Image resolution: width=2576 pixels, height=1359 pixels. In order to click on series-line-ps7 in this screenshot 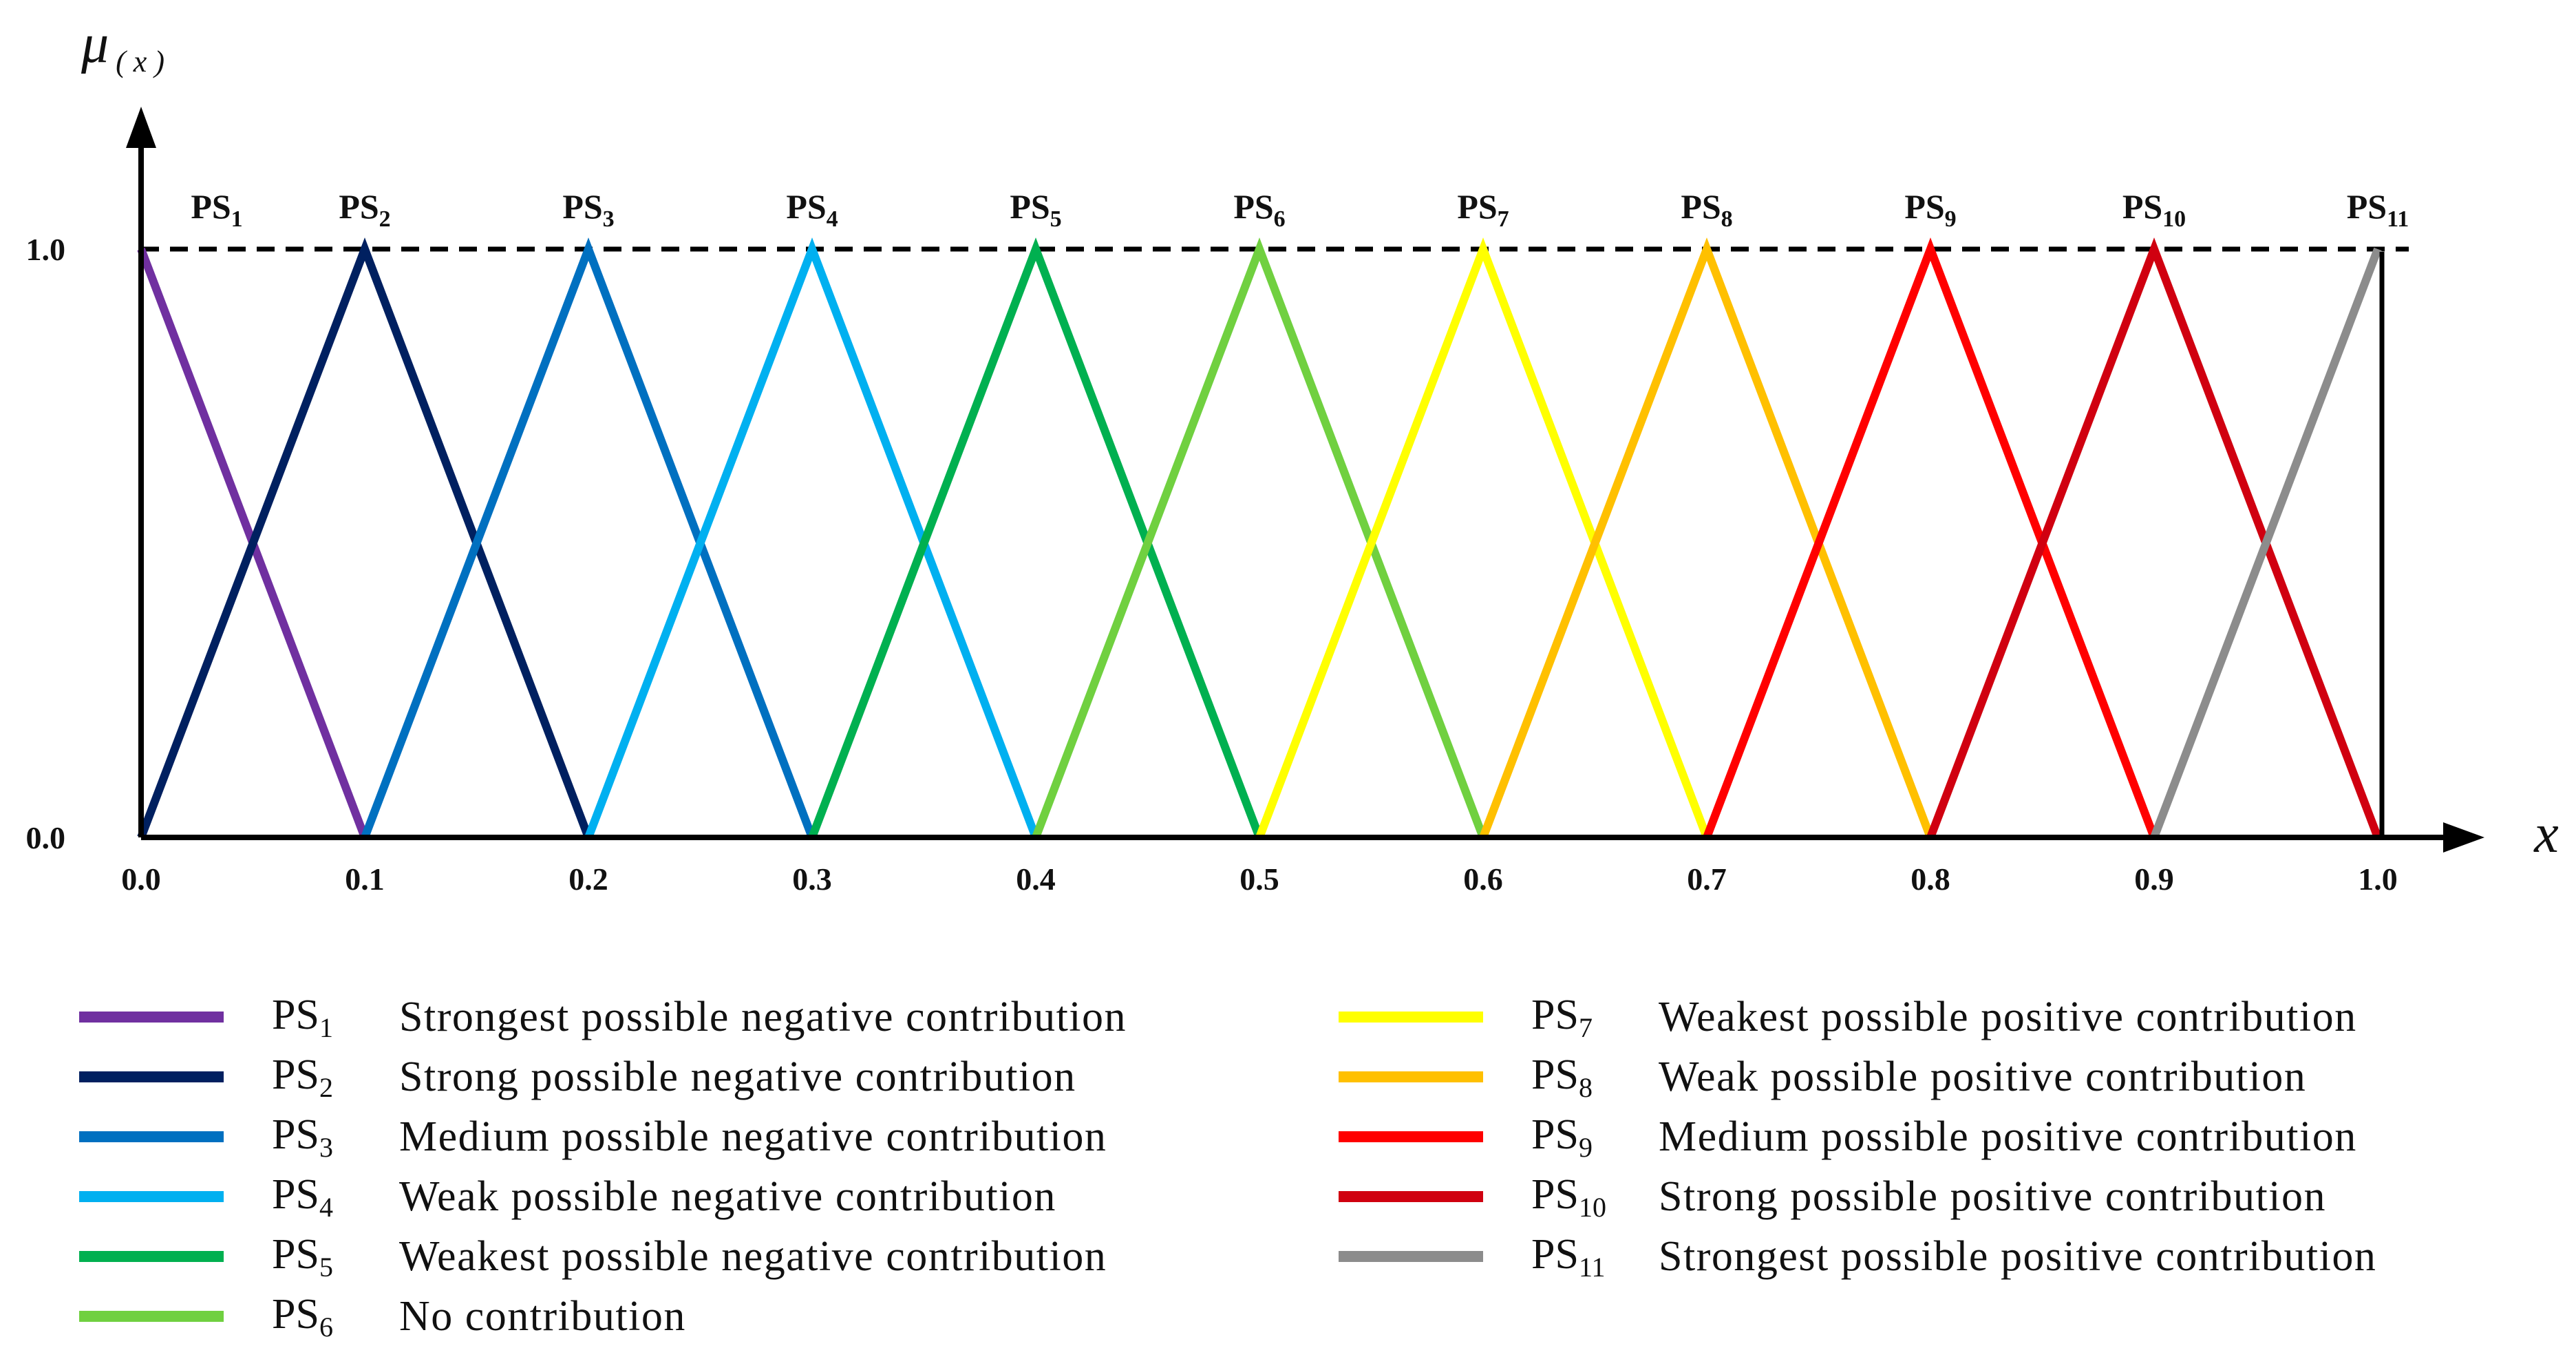, I will do `click(1483, 538)`.